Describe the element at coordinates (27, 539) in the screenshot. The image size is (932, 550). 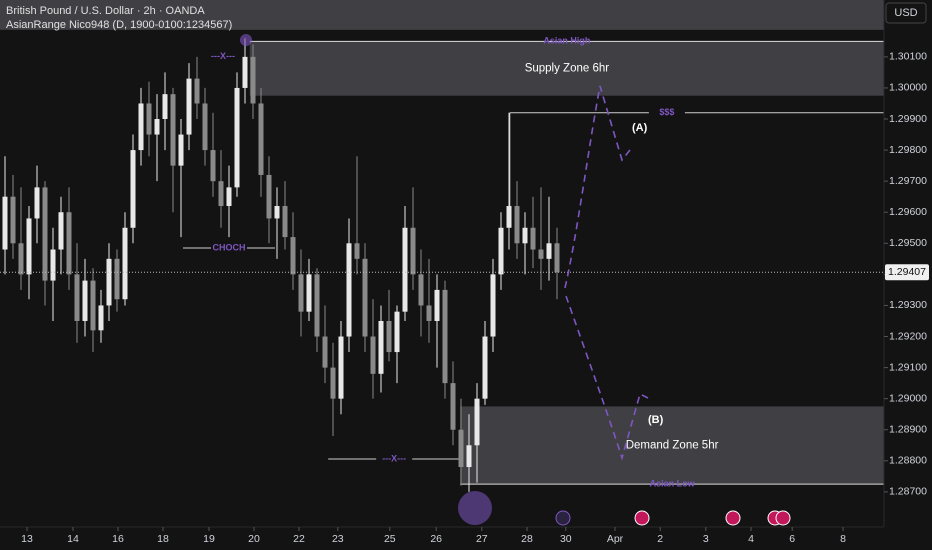
I see `x-tick-label: 13` at that location.